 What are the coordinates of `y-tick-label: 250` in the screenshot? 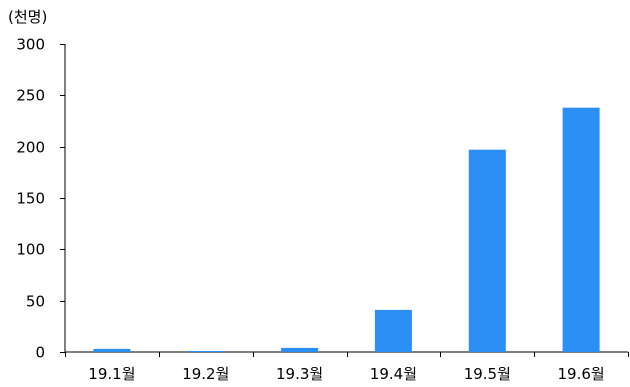 It's located at (30, 96).